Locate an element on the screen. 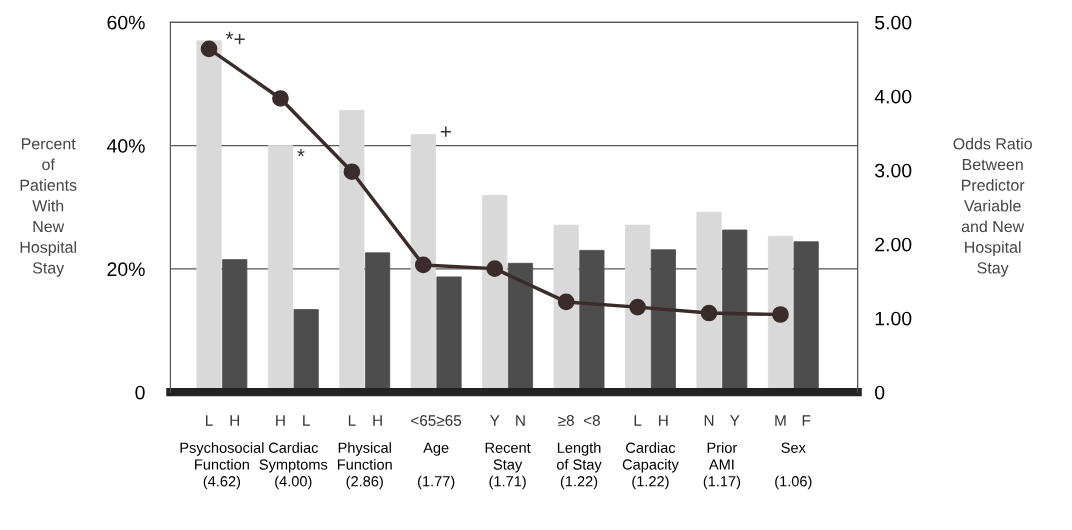 The image size is (1072, 530). y-tick-label: 40% is located at coordinates (125, 146).